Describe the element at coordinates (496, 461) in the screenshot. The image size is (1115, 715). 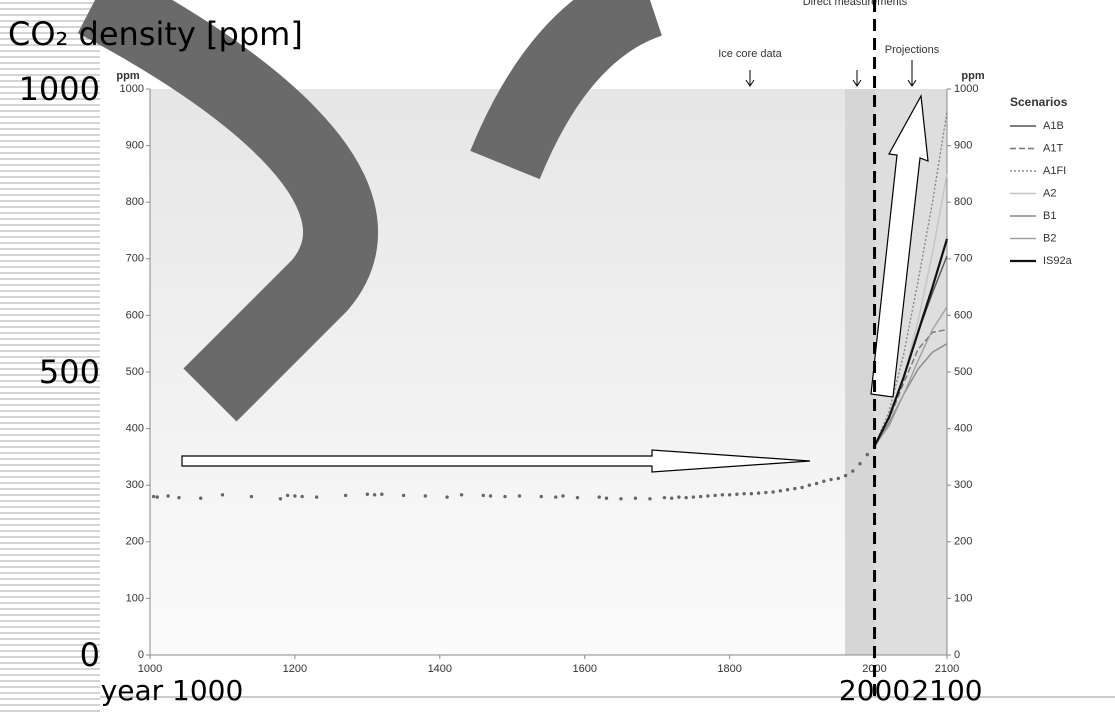
I see `trend-arrow` at that location.